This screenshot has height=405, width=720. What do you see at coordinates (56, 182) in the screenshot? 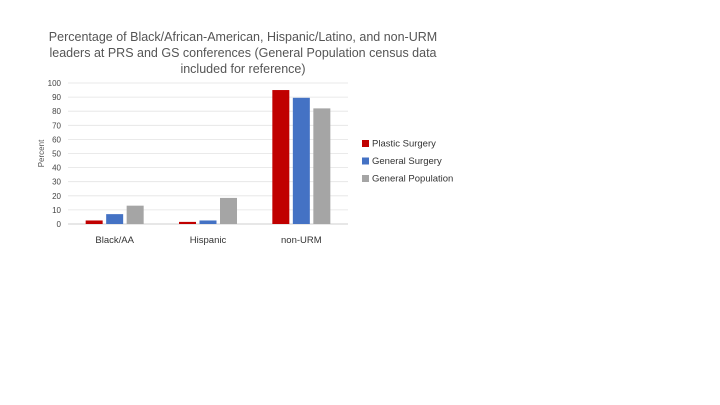
I see `y-tick-label: 30` at bounding box center [56, 182].